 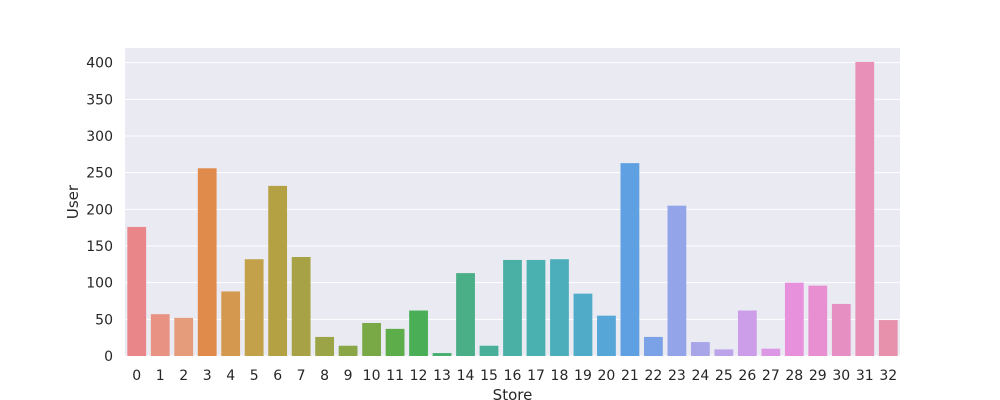 What do you see at coordinates (277, 376) in the screenshot?
I see `x-tick-label: 6` at bounding box center [277, 376].